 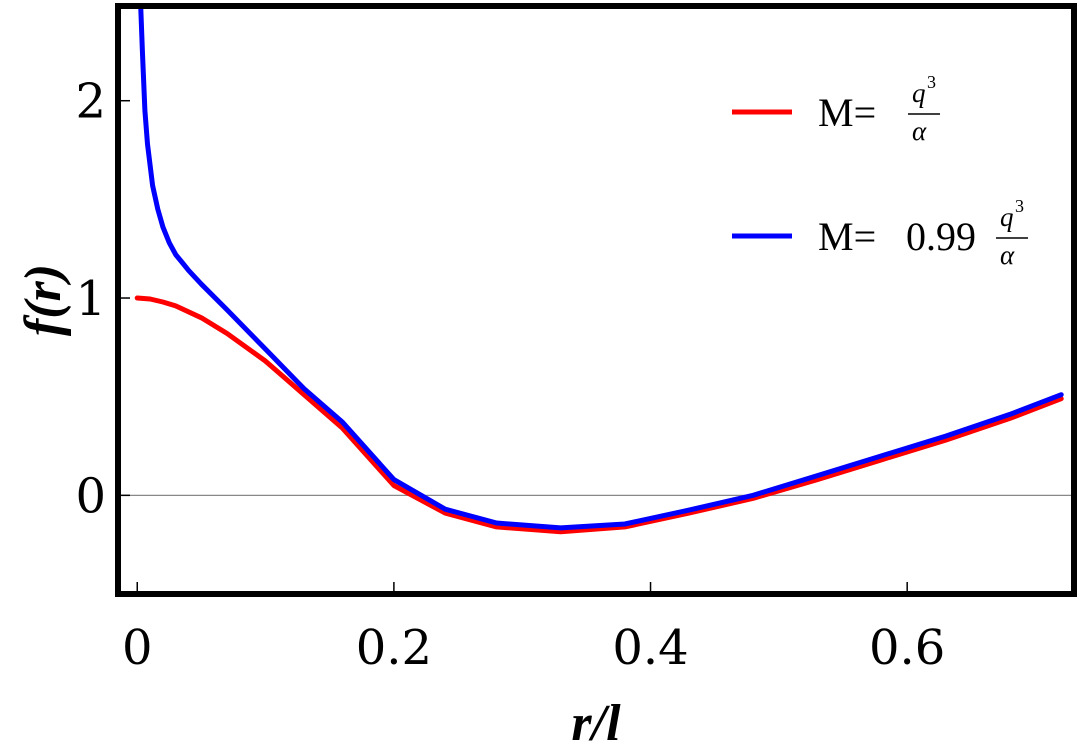 I want to click on y-tick-label: 0, so click(x=90, y=496).